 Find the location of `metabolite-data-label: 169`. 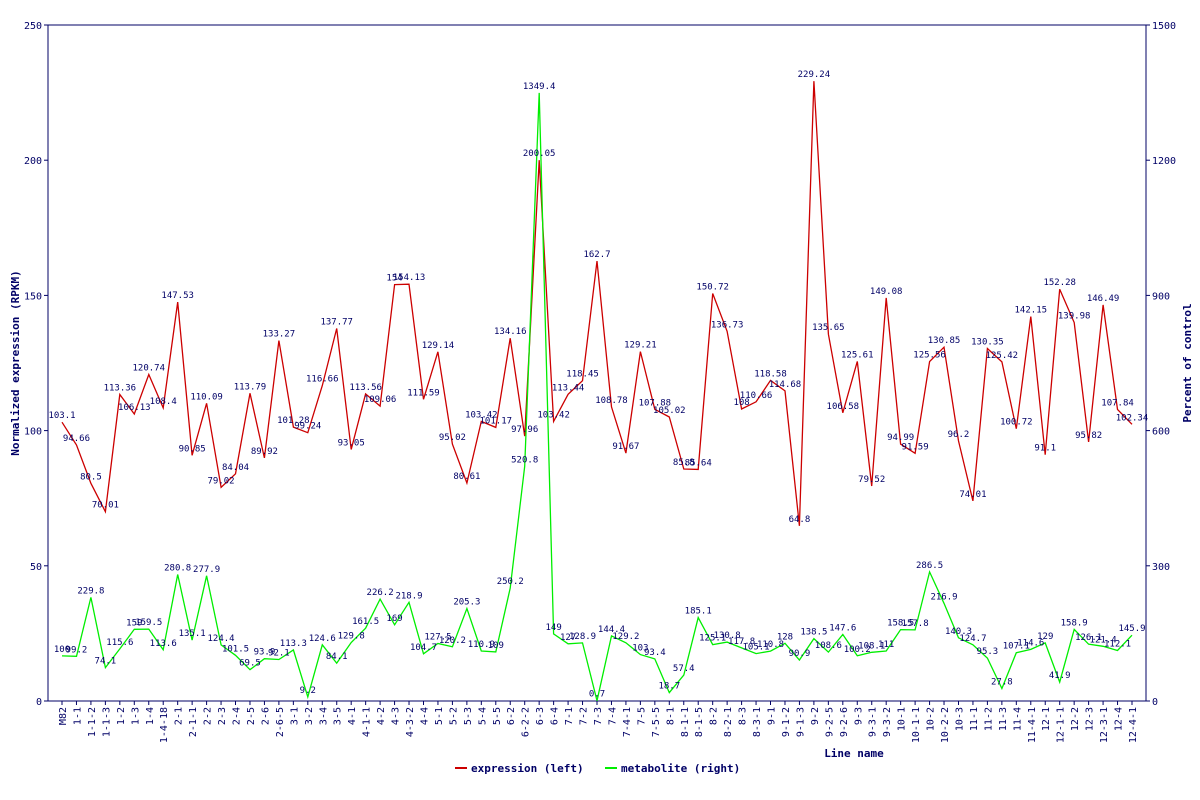

metabolite-data-label: 169 is located at coordinates (394, 619).